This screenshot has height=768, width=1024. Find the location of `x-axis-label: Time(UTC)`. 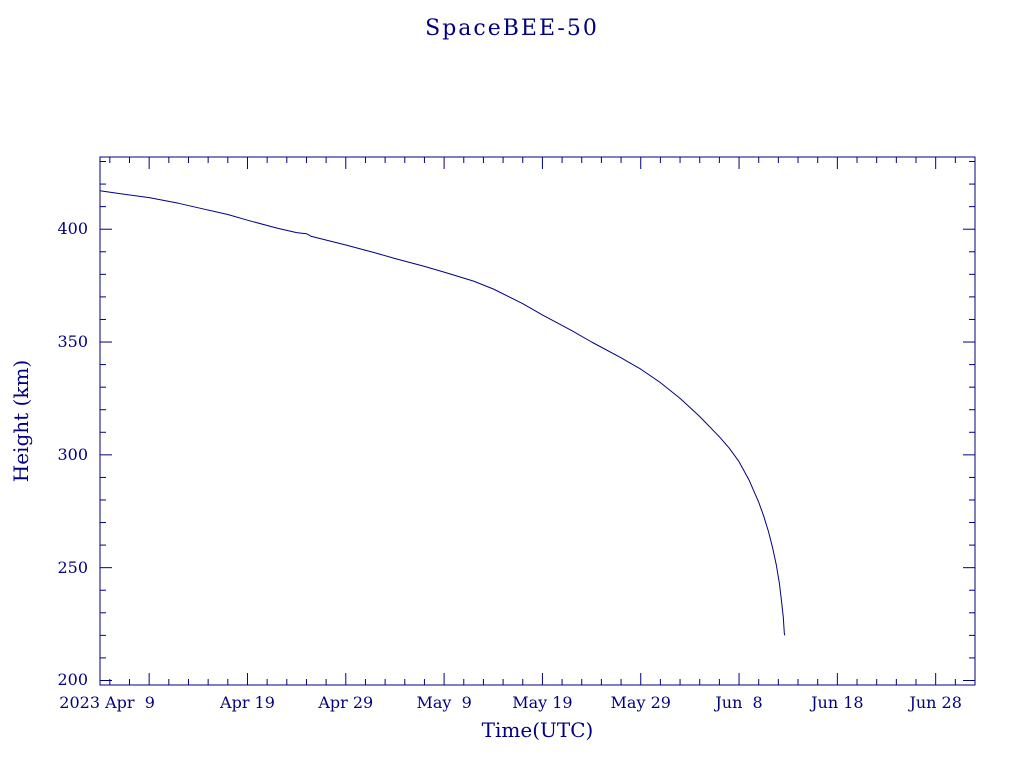

x-axis-label: Time(UTC) is located at coordinates (537, 730).